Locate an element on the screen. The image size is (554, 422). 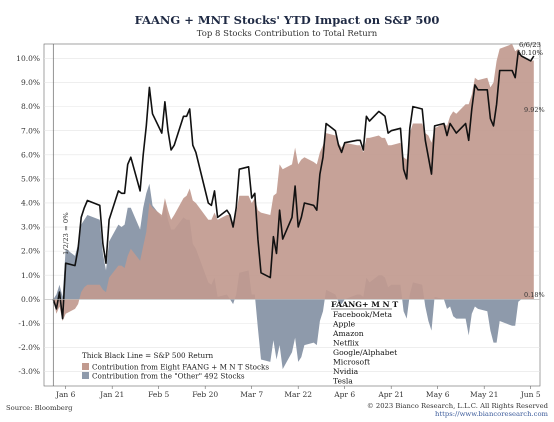
legend-other-label: Contribution from the "Other" 492 Stocks is located at coordinates (168, 376).